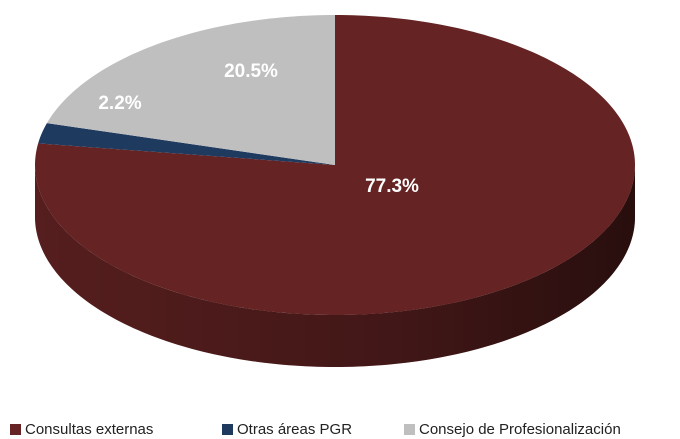  What do you see at coordinates (89, 429) in the screenshot?
I see `legend-label: Consultas externas` at bounding box center [89, 429].